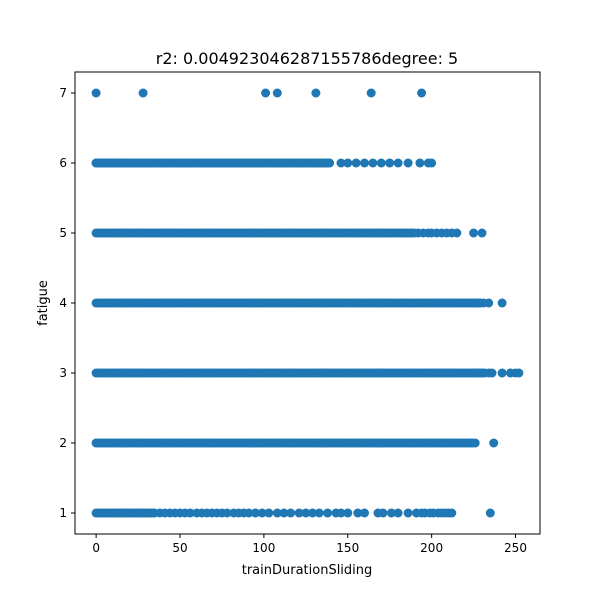 The image size is (600, 600). Describe the element at coordinates (431, 548) in the screenshot. I see `x-tick-label: 200` at that location.